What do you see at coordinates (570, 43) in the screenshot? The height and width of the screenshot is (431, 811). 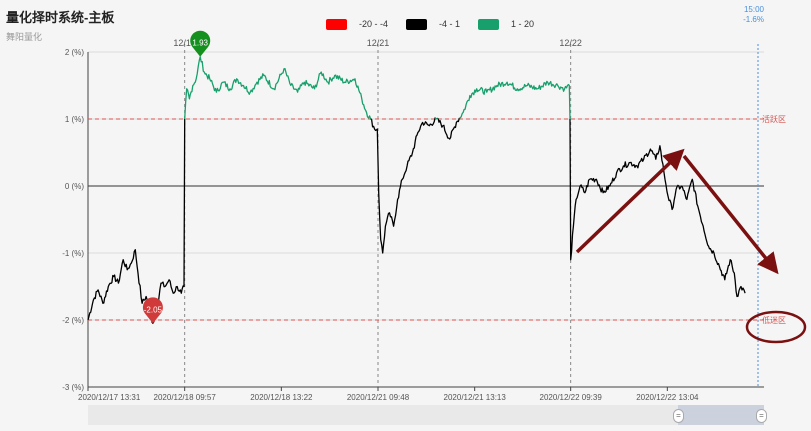 I see `day-label: 12/22` at bounding box center [570, 43].